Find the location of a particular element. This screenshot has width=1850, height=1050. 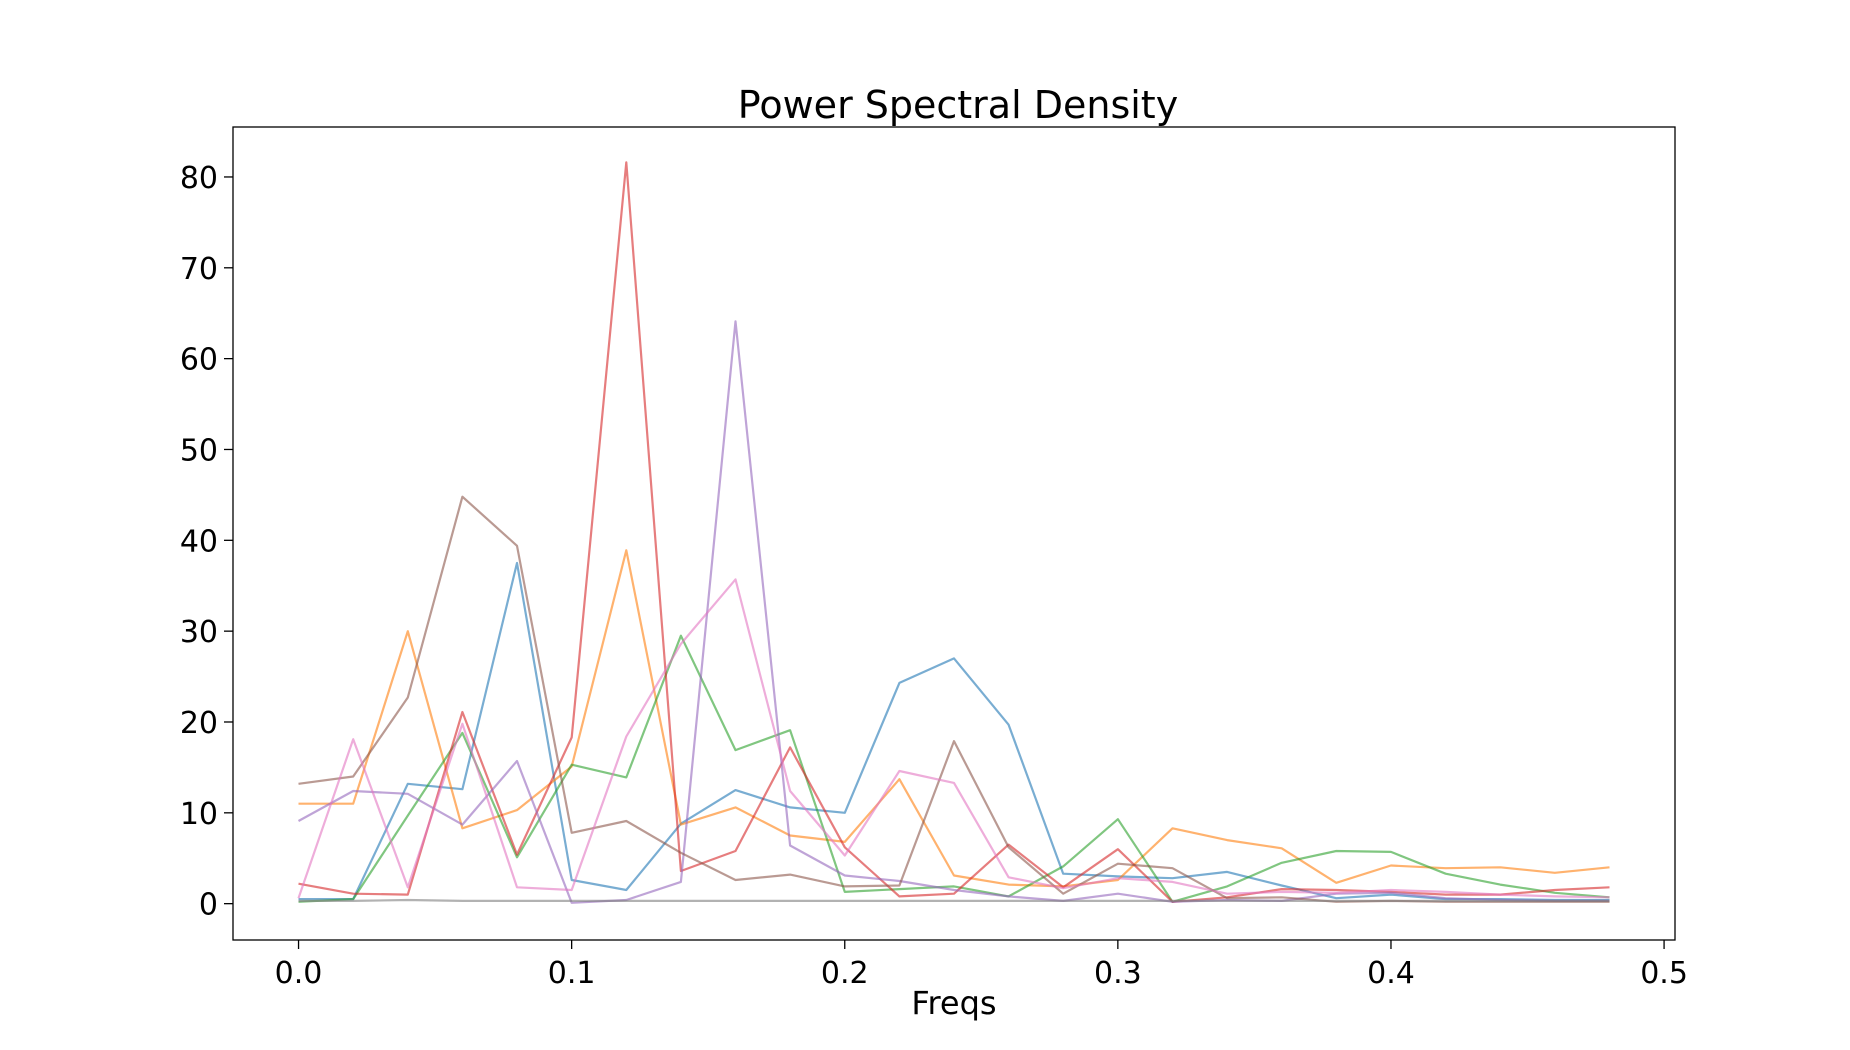

y-tick-label: 70 is located at coordinates (199, 269).